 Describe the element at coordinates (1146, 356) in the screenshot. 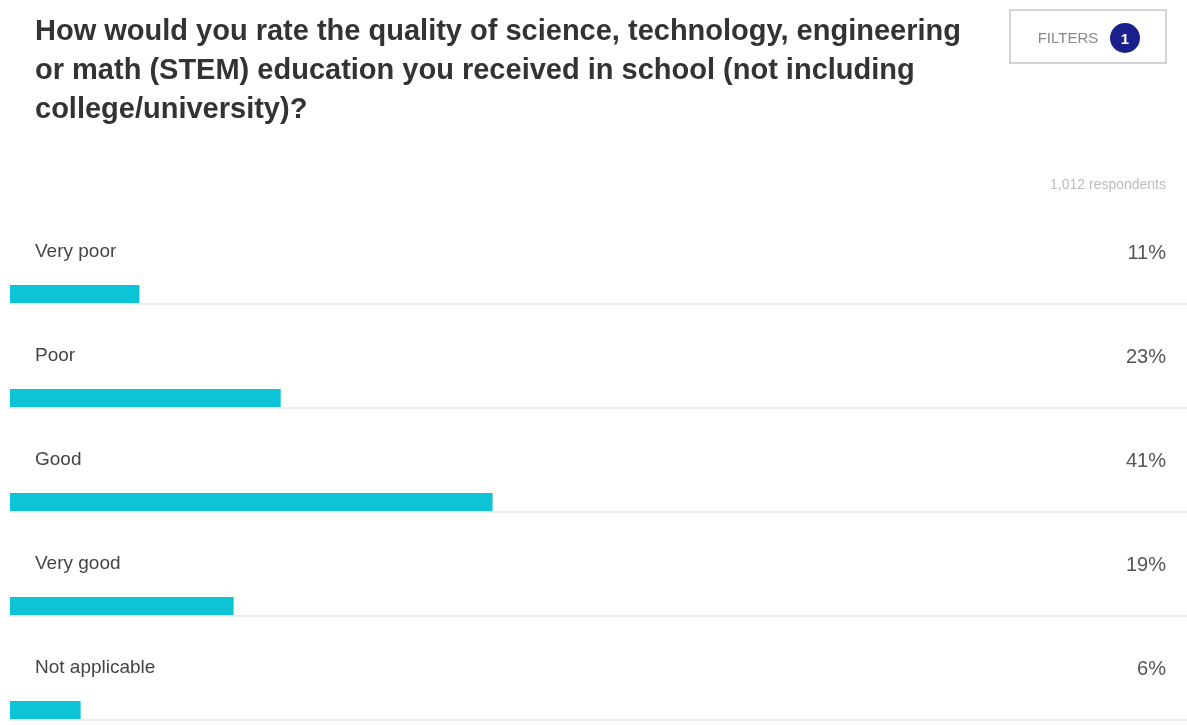

I see `data-label: 23%` at that location.